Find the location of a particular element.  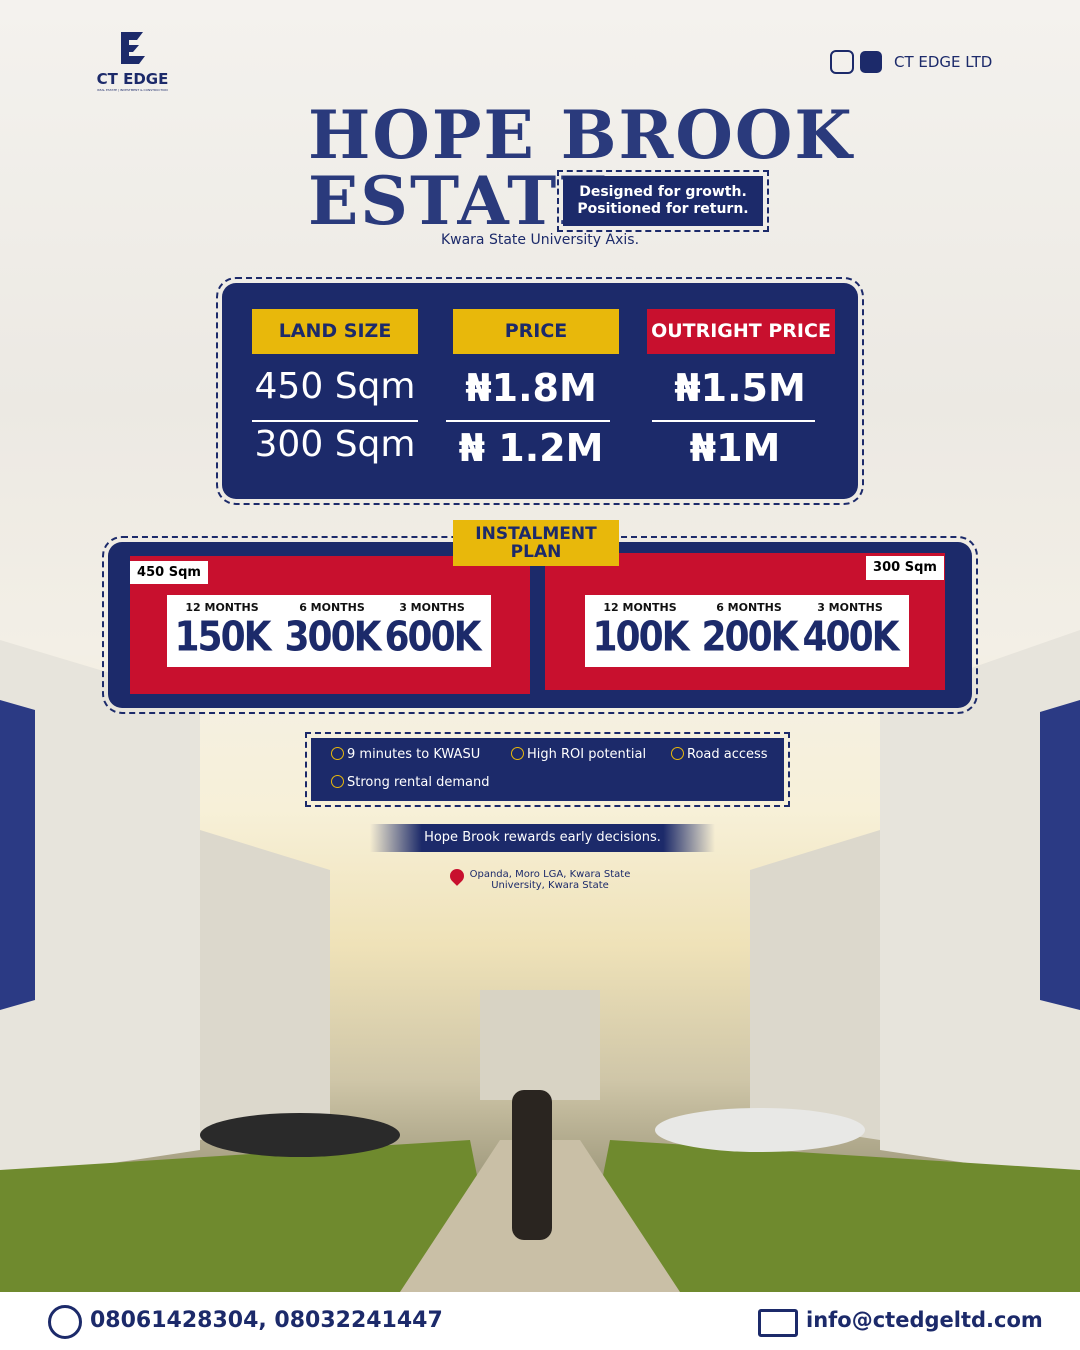

tagline-line1: Designed for growth. is located at coordinates (663, 192).